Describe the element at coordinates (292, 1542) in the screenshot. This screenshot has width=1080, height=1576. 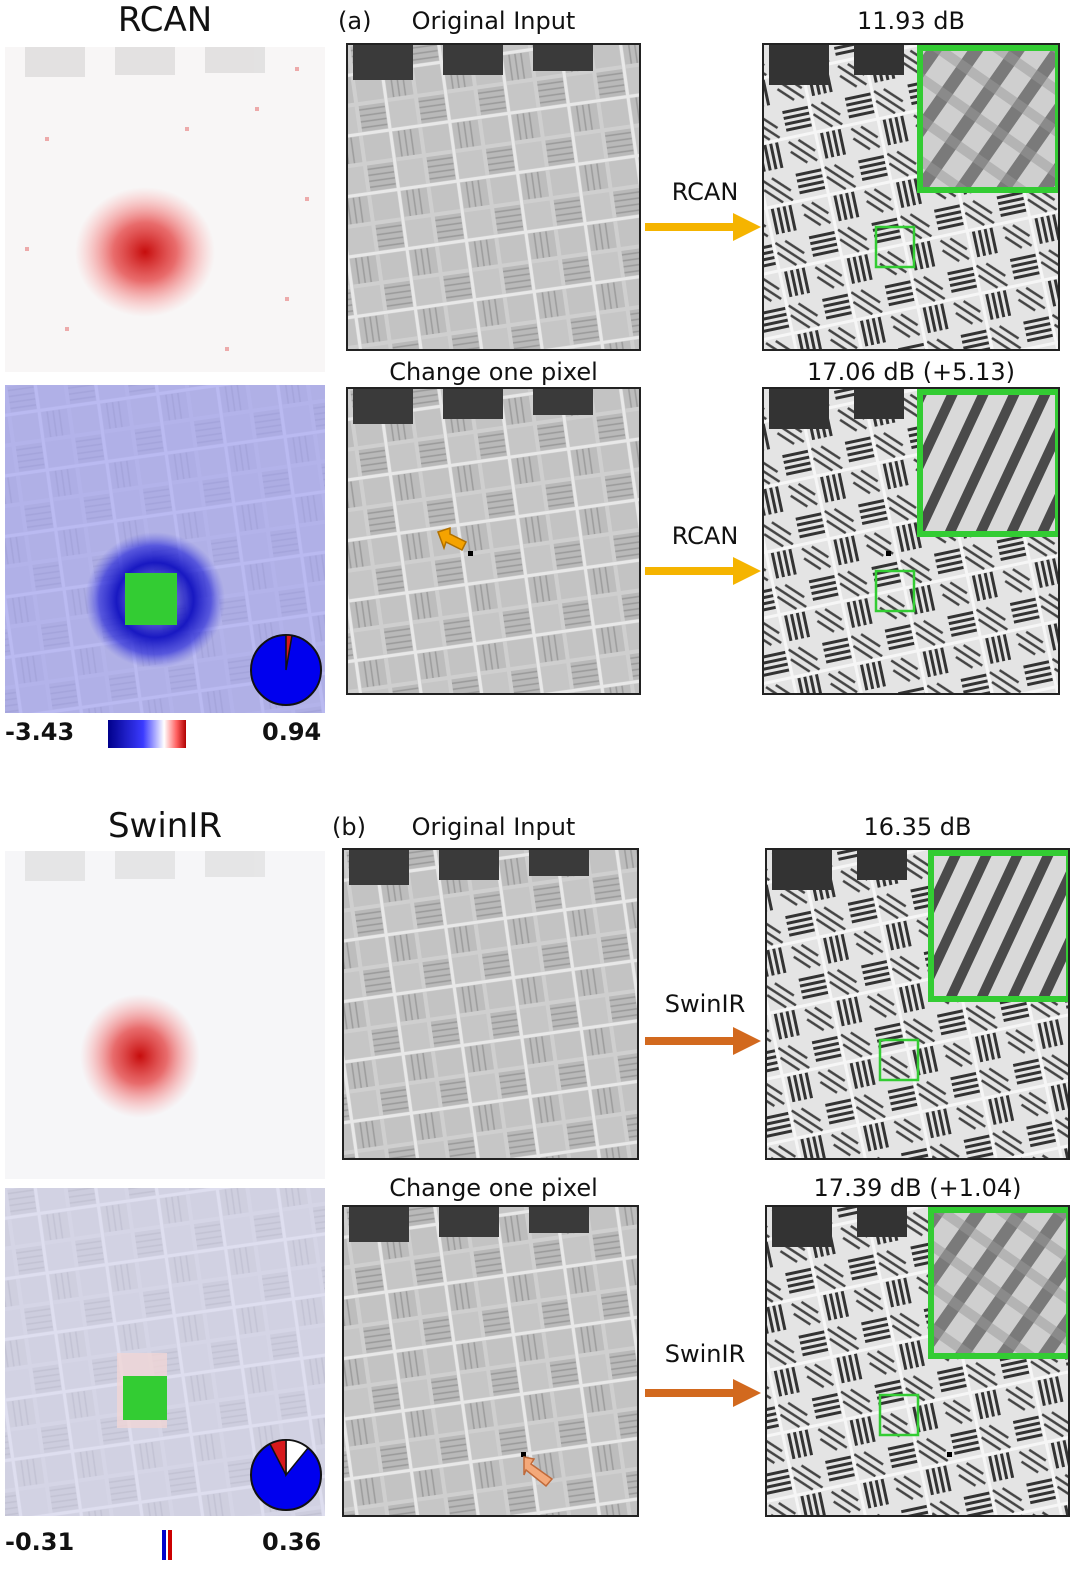
I see `range-max-swinir: 0.36` at that location.